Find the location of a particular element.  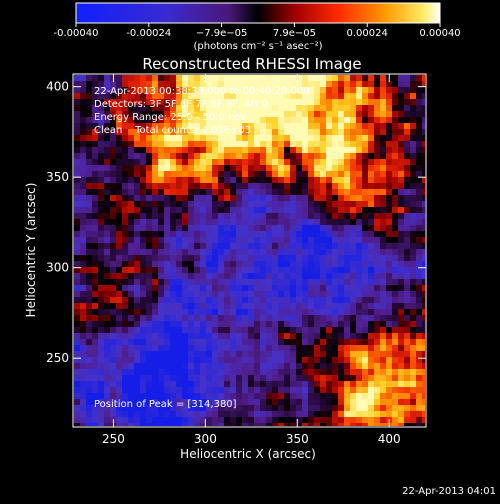

peak-position-label: Position of Peak = [314,380] is located at coordinates (165, 404).